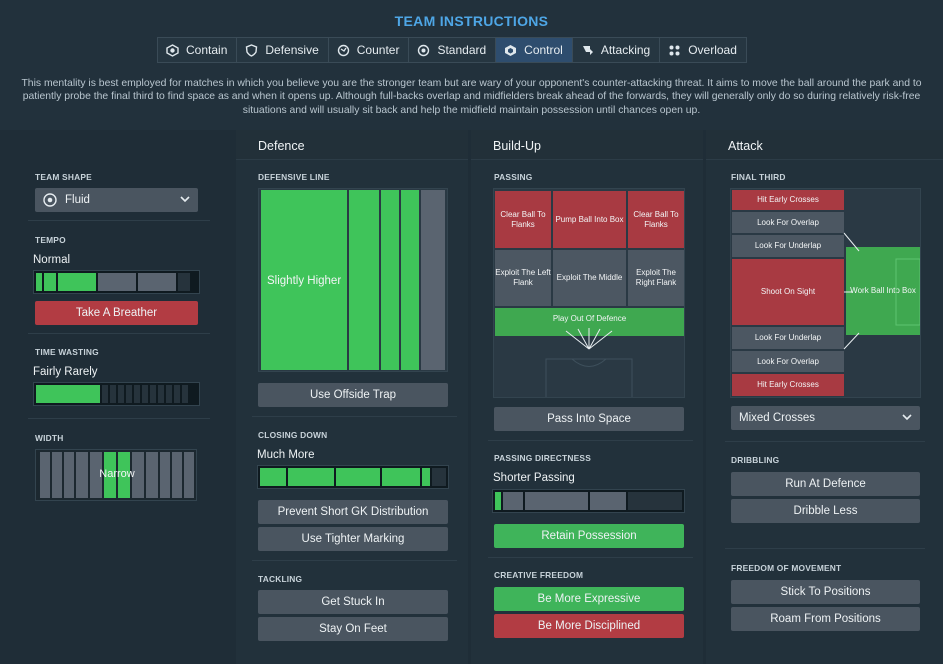 The width and height of the screenshot is (943, 664). Describe the element at coordinates (116, 313) in the screenshot. I see `take-a-breather-button: Take A Breather` at that location.